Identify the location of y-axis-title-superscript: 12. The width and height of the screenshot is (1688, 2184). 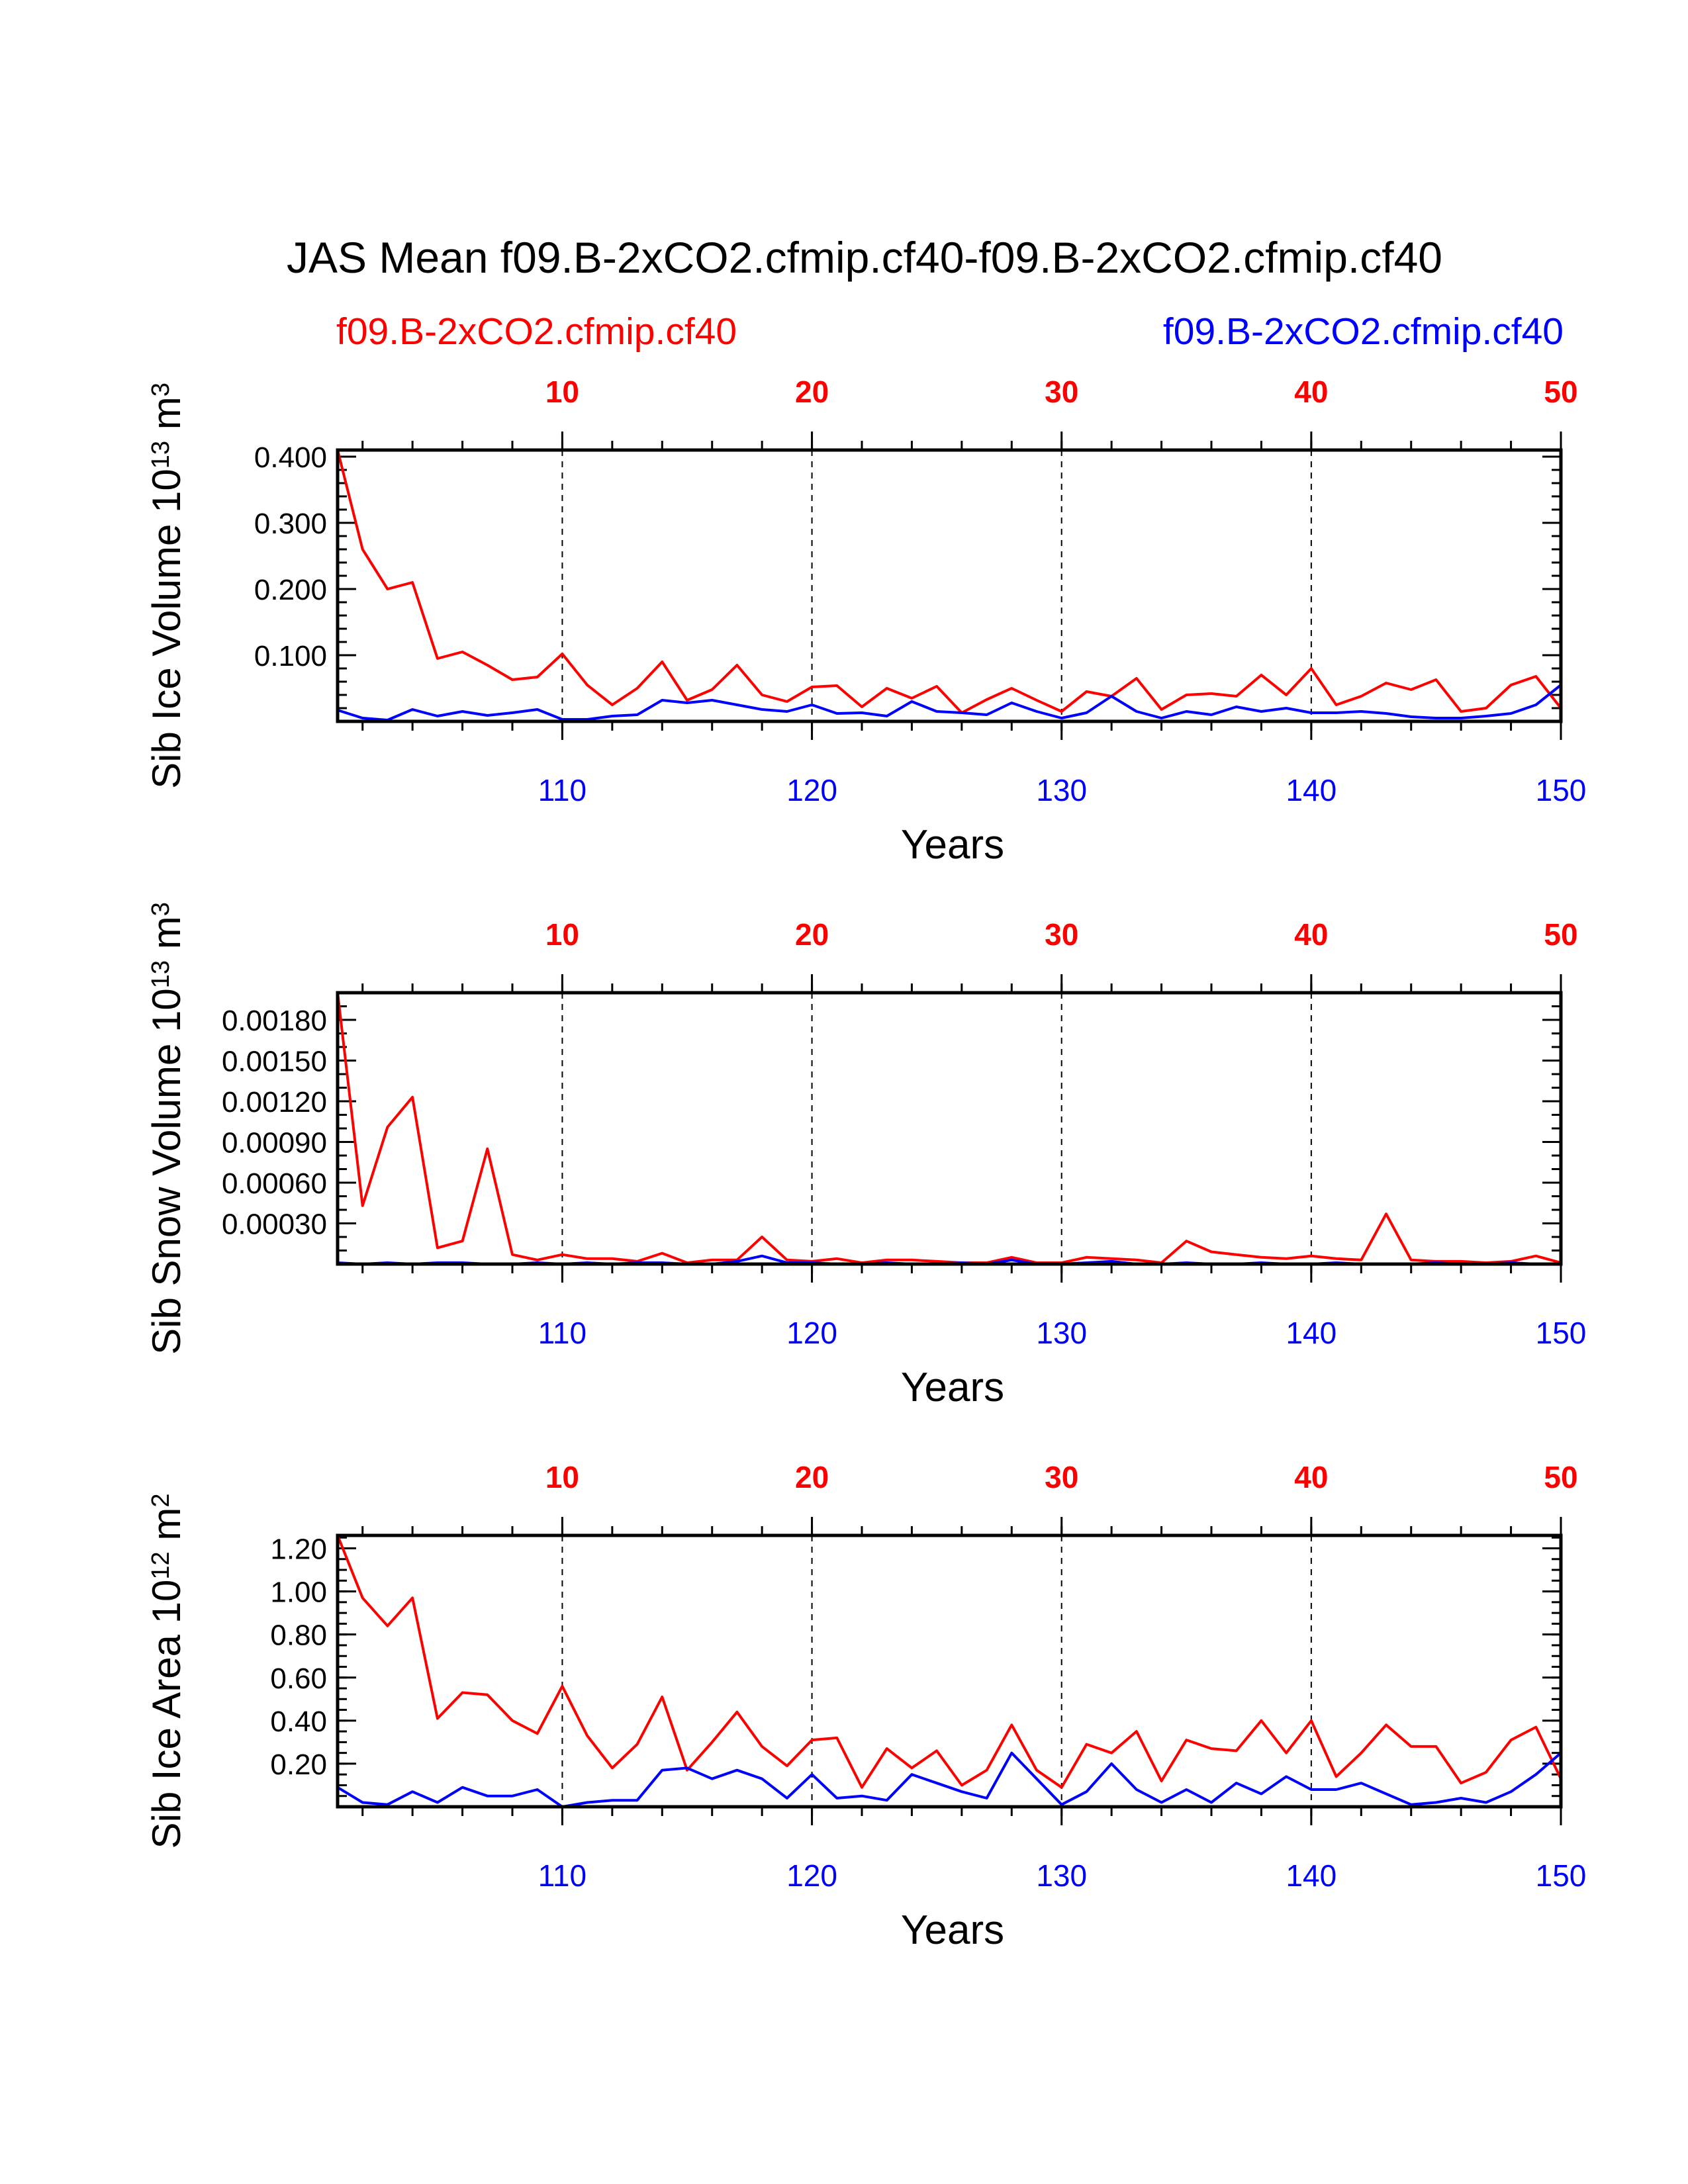
(161, 1565).